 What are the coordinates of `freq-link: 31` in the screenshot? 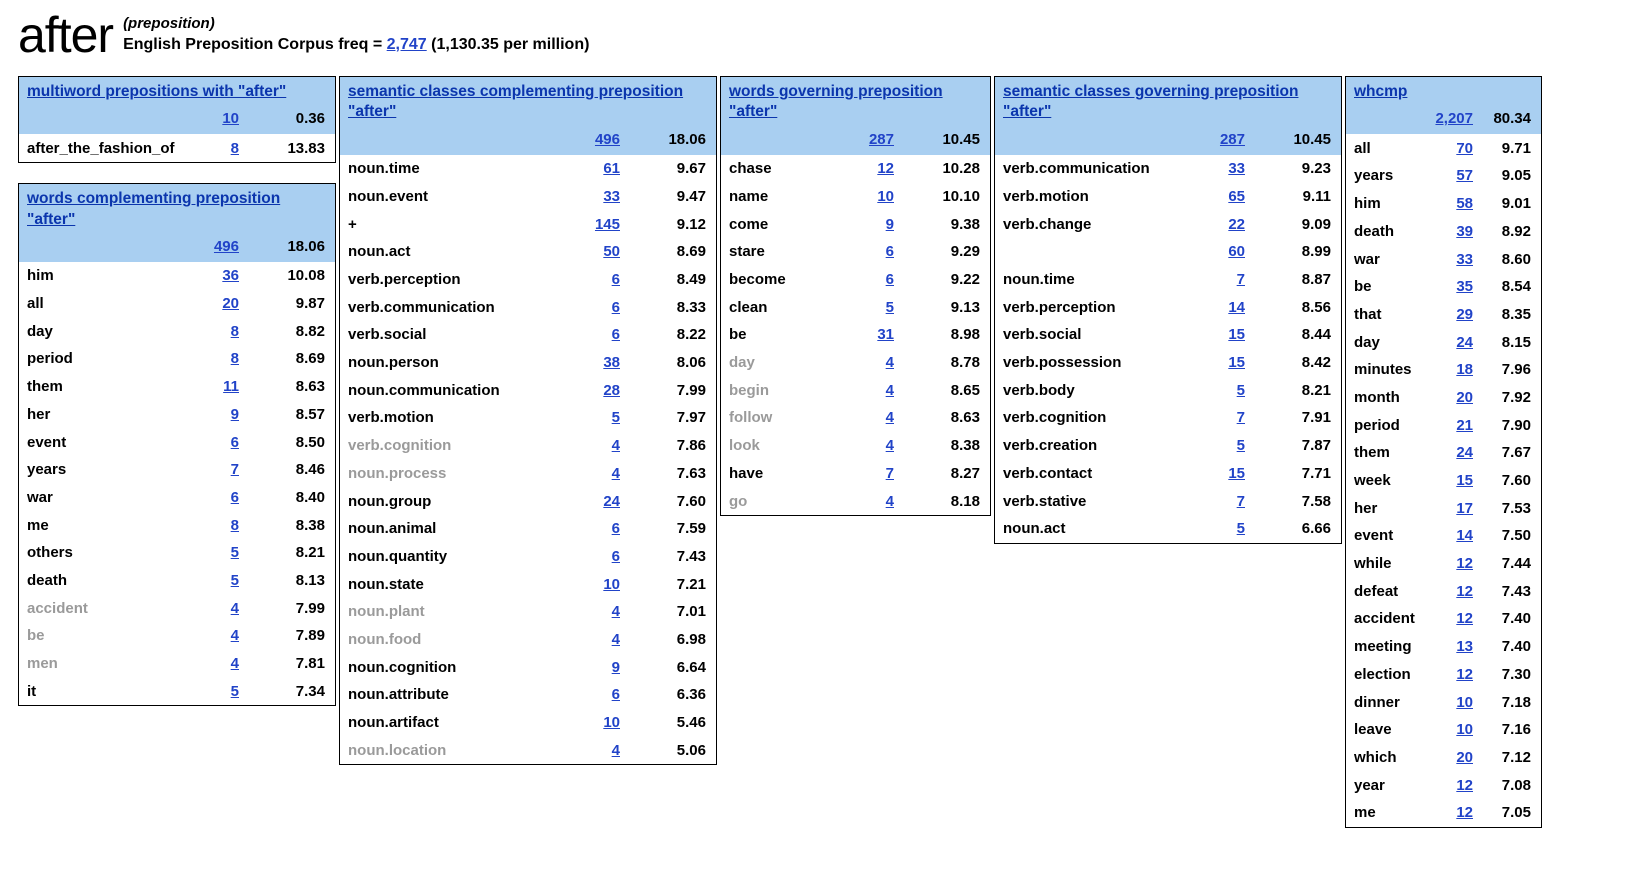 It's located at (885, 335).